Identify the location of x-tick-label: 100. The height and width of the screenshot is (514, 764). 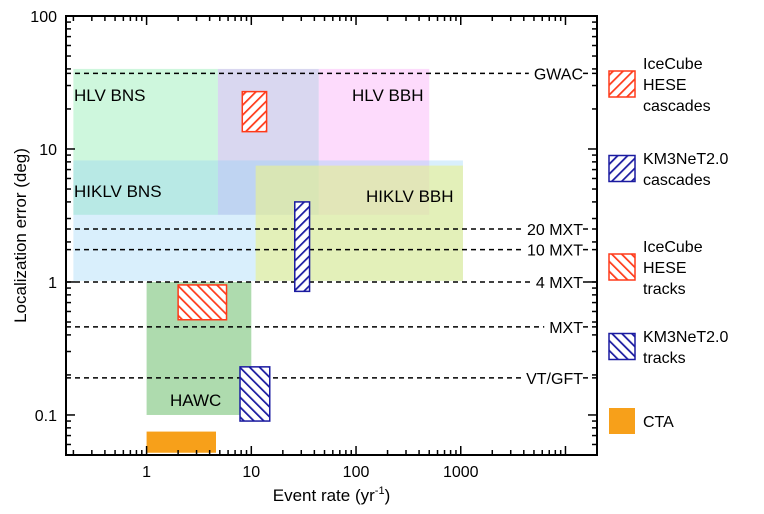
(356, 472).